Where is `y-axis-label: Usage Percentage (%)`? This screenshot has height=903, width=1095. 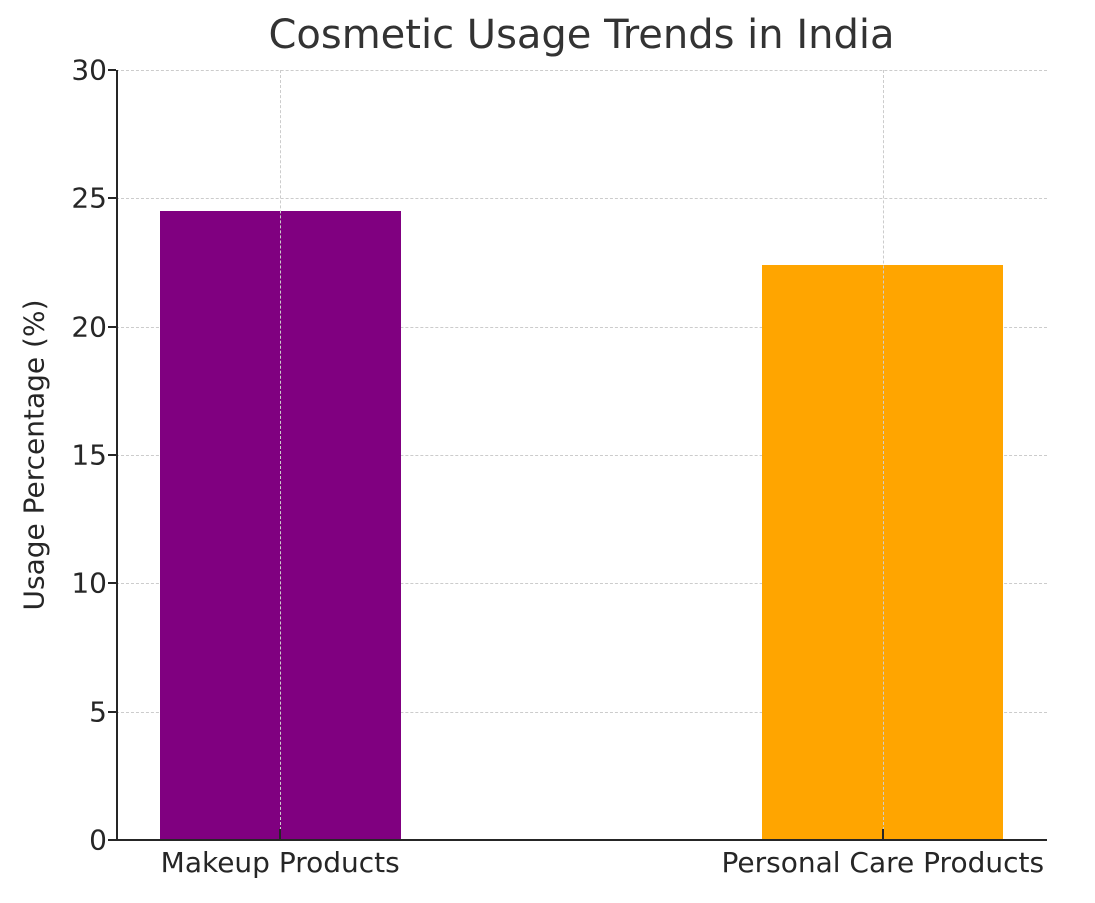
y-axis-label: Usage Percentage (%) is located at coordinates (34, 455).